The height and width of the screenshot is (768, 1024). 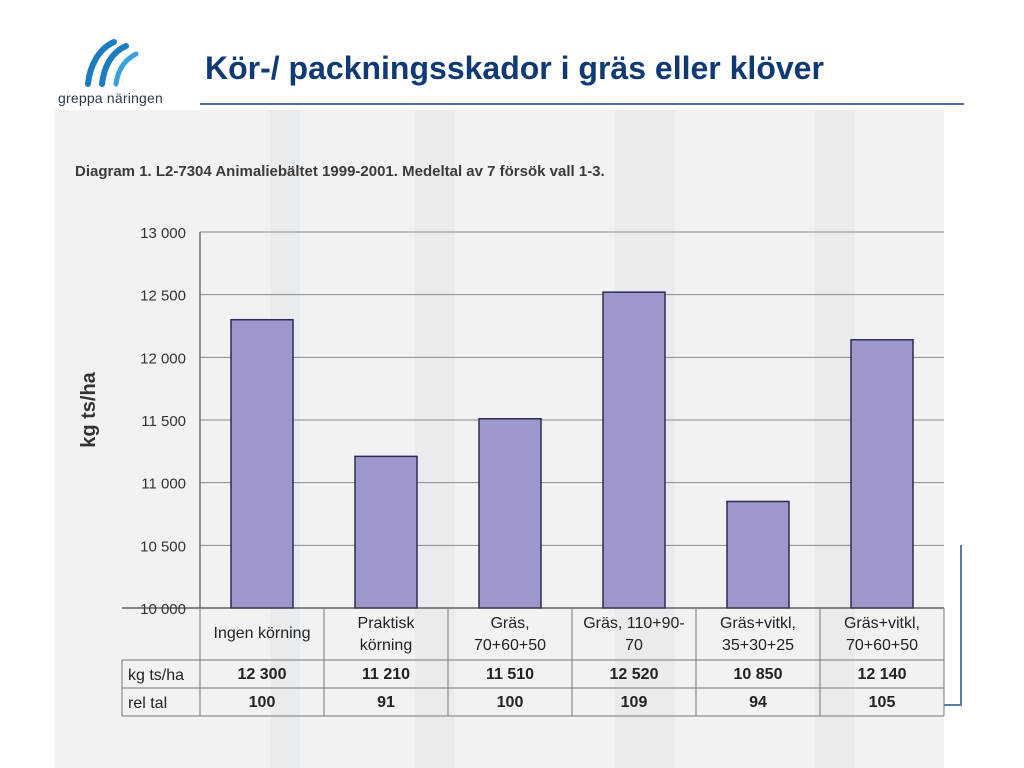 I want to click on greppa-naringen-logo: greppa näringen, so click(x=128, y=74).